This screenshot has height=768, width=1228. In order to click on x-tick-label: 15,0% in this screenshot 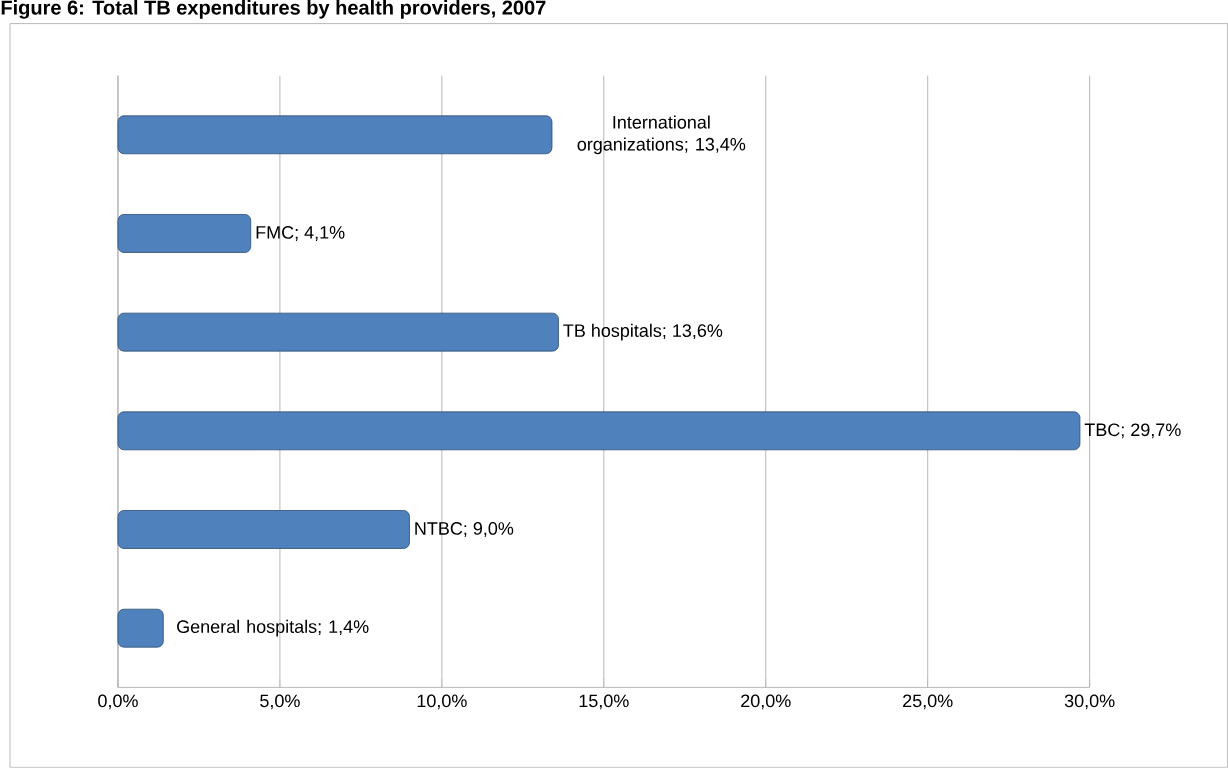, I will do `click(604, 702)`.